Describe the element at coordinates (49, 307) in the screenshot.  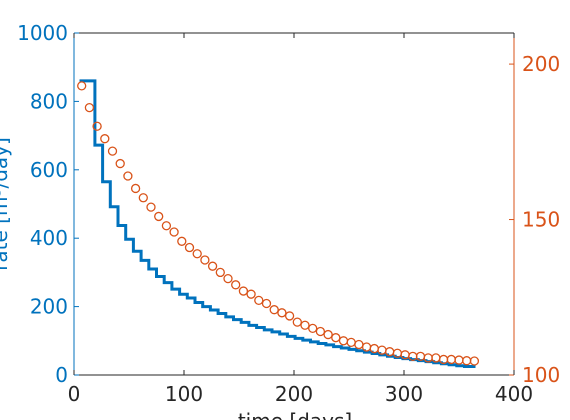
I see `y-left-tick-label: 200` at that location.